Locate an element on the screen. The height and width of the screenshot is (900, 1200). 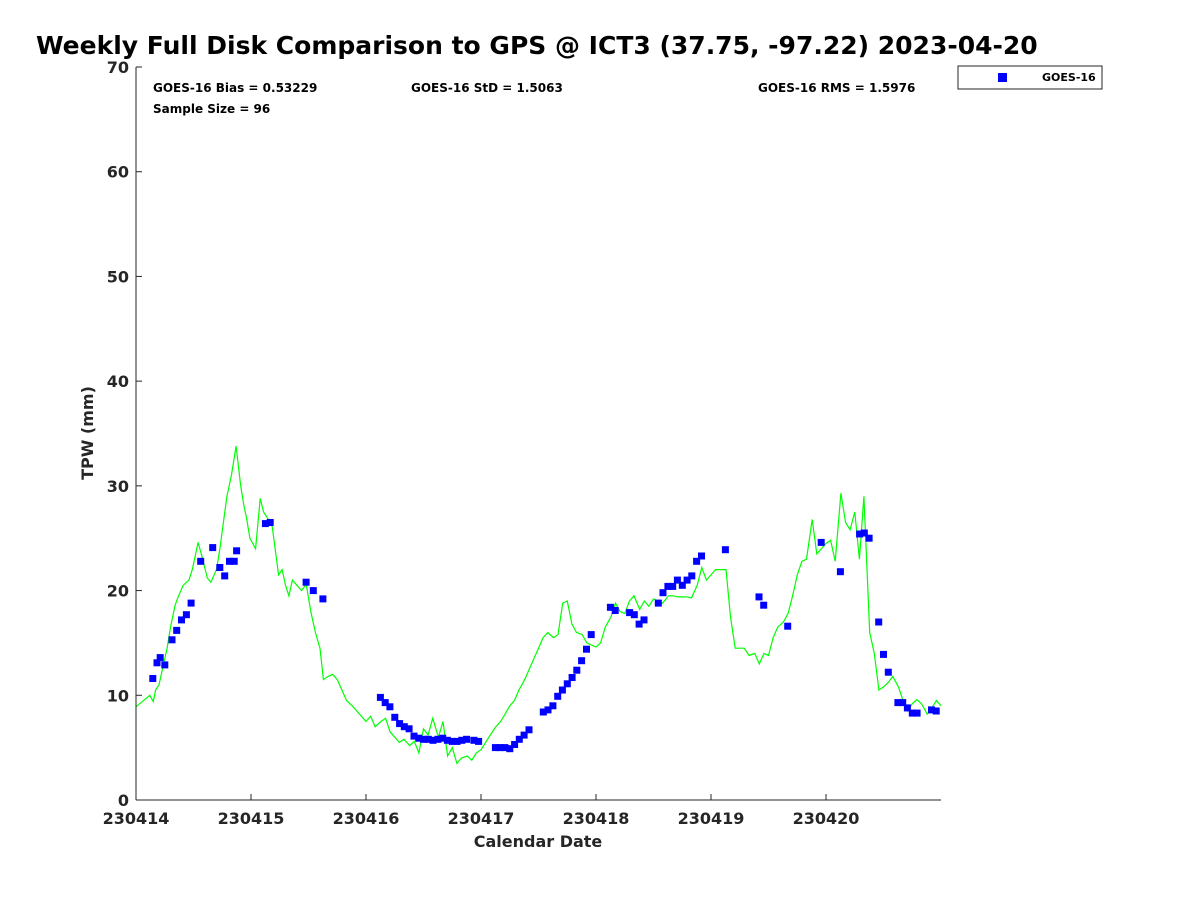
legend: GOES-16 is located at coordinates (1030, 77).